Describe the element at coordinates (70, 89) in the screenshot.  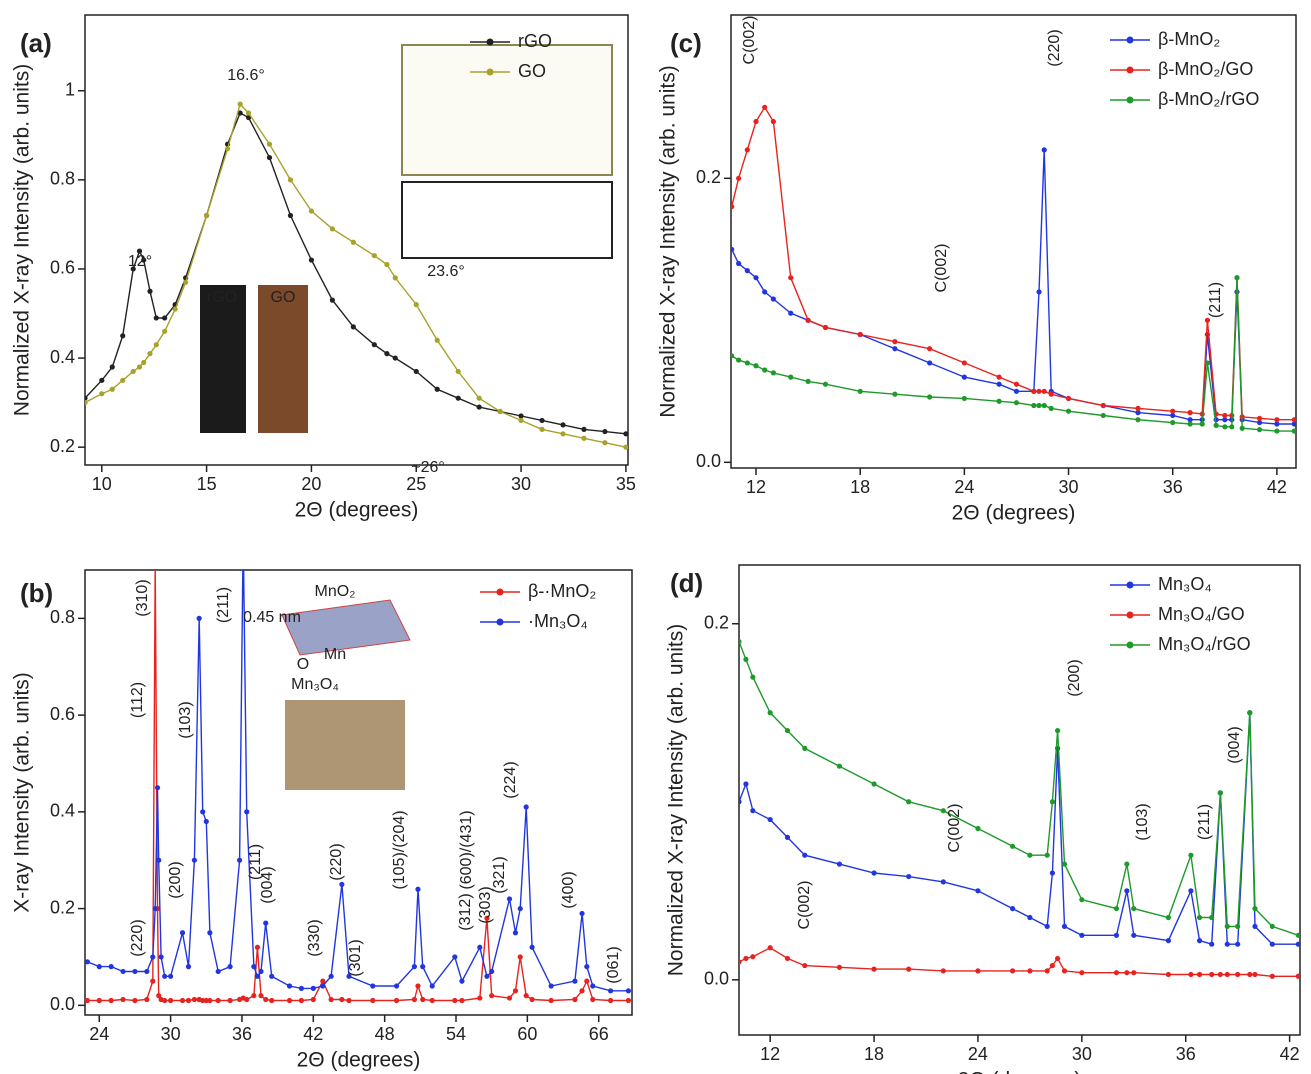
I see `y-tick-label: 1` at that location.